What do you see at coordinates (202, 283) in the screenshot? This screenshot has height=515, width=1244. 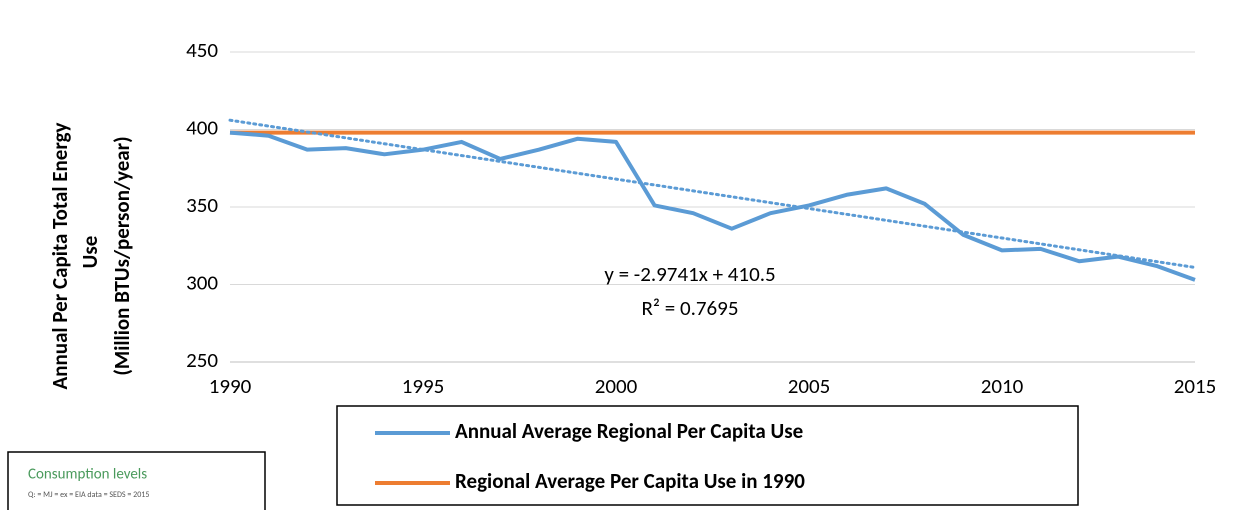 I see `y-tick-label: 300` at bounding box center [202, 283].